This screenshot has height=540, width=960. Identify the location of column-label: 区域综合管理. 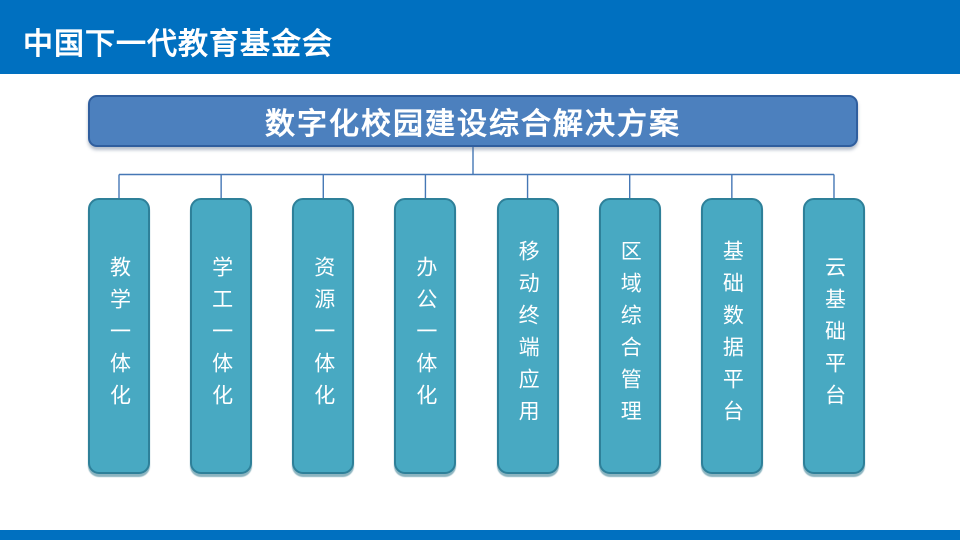
(630, 336).